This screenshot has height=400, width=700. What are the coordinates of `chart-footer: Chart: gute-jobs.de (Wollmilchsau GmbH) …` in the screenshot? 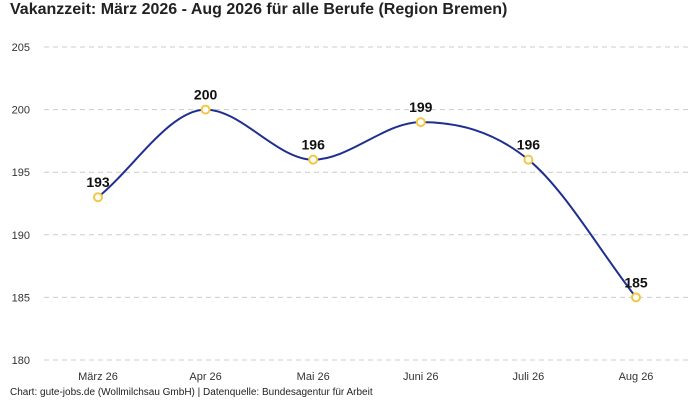 It's located at (191, 392).